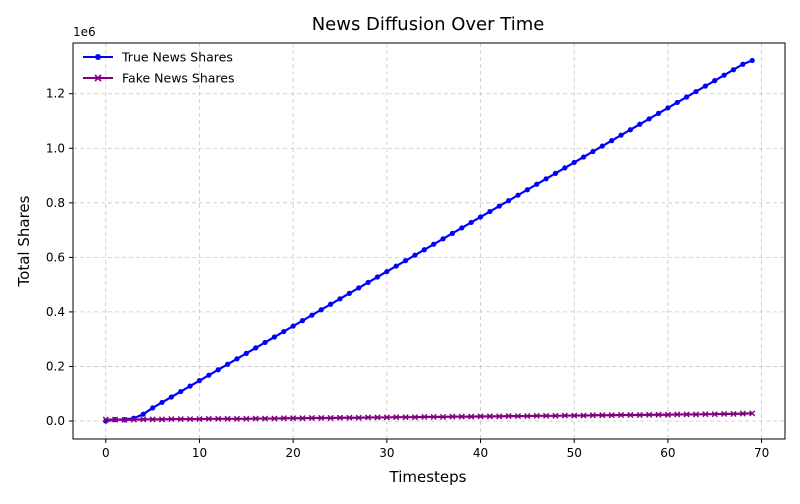 The image size is (800, 504). What do you see at coordinates (429, 417) in the screenshot?
I see `series-line-fake-news-shares` at bounding box center [429, 417].